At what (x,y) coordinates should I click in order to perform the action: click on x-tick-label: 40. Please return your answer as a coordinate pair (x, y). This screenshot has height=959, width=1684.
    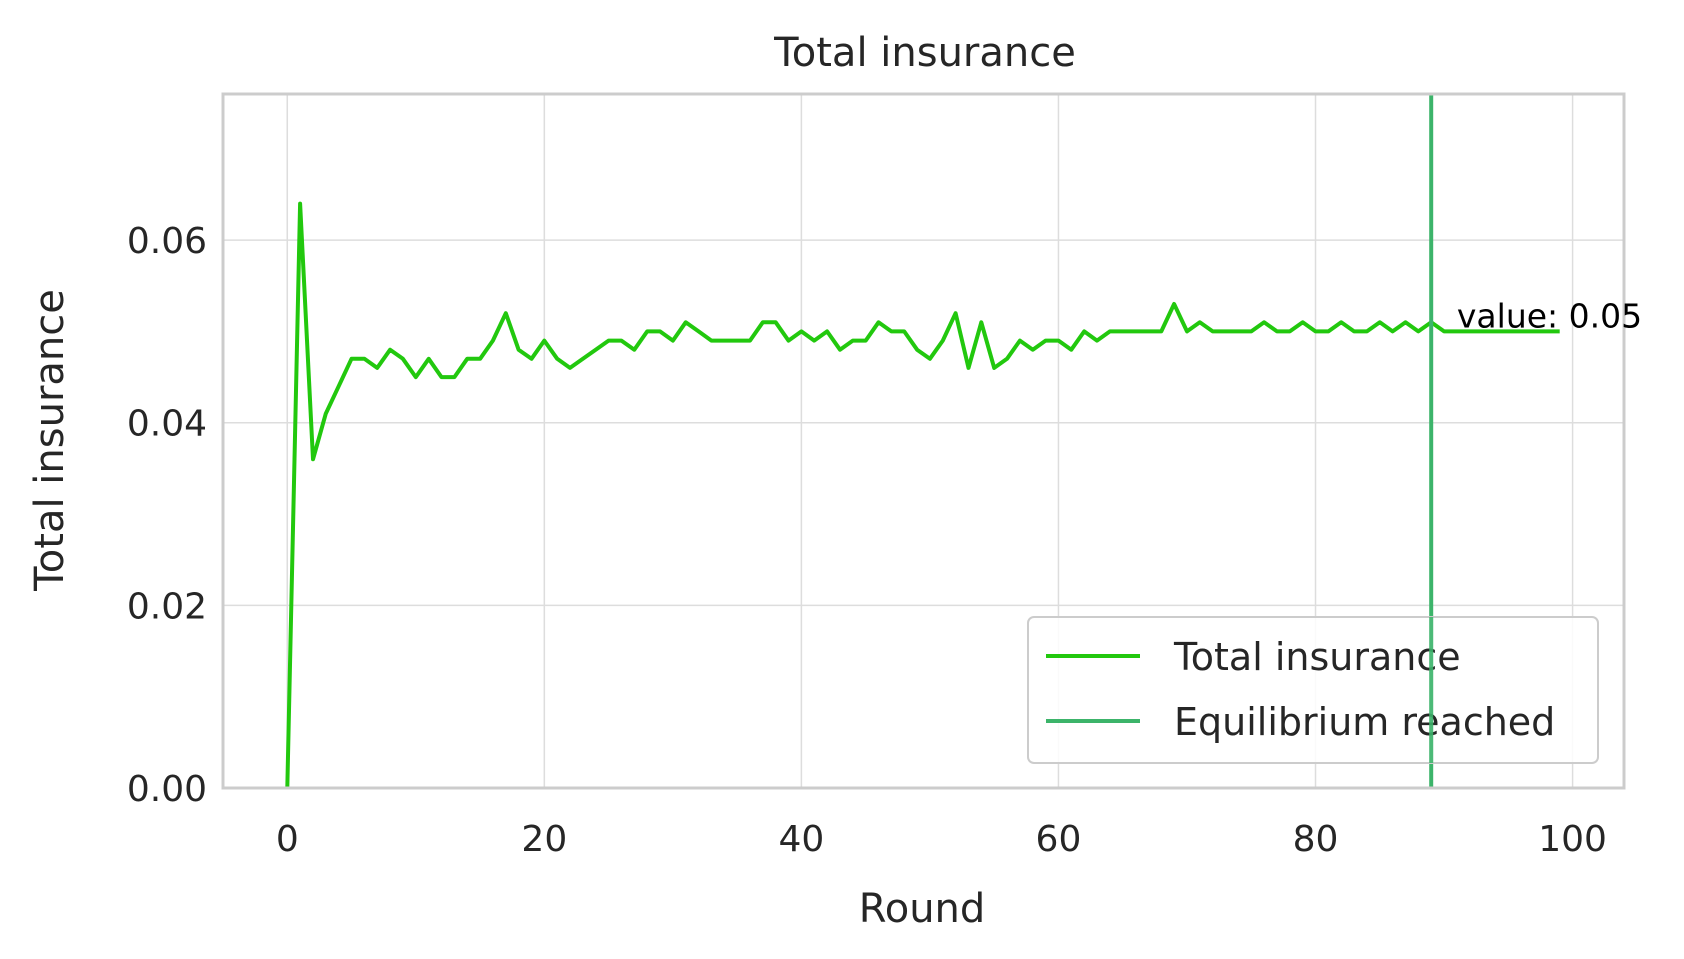
    Looking at the image, I should click on (801, 839).